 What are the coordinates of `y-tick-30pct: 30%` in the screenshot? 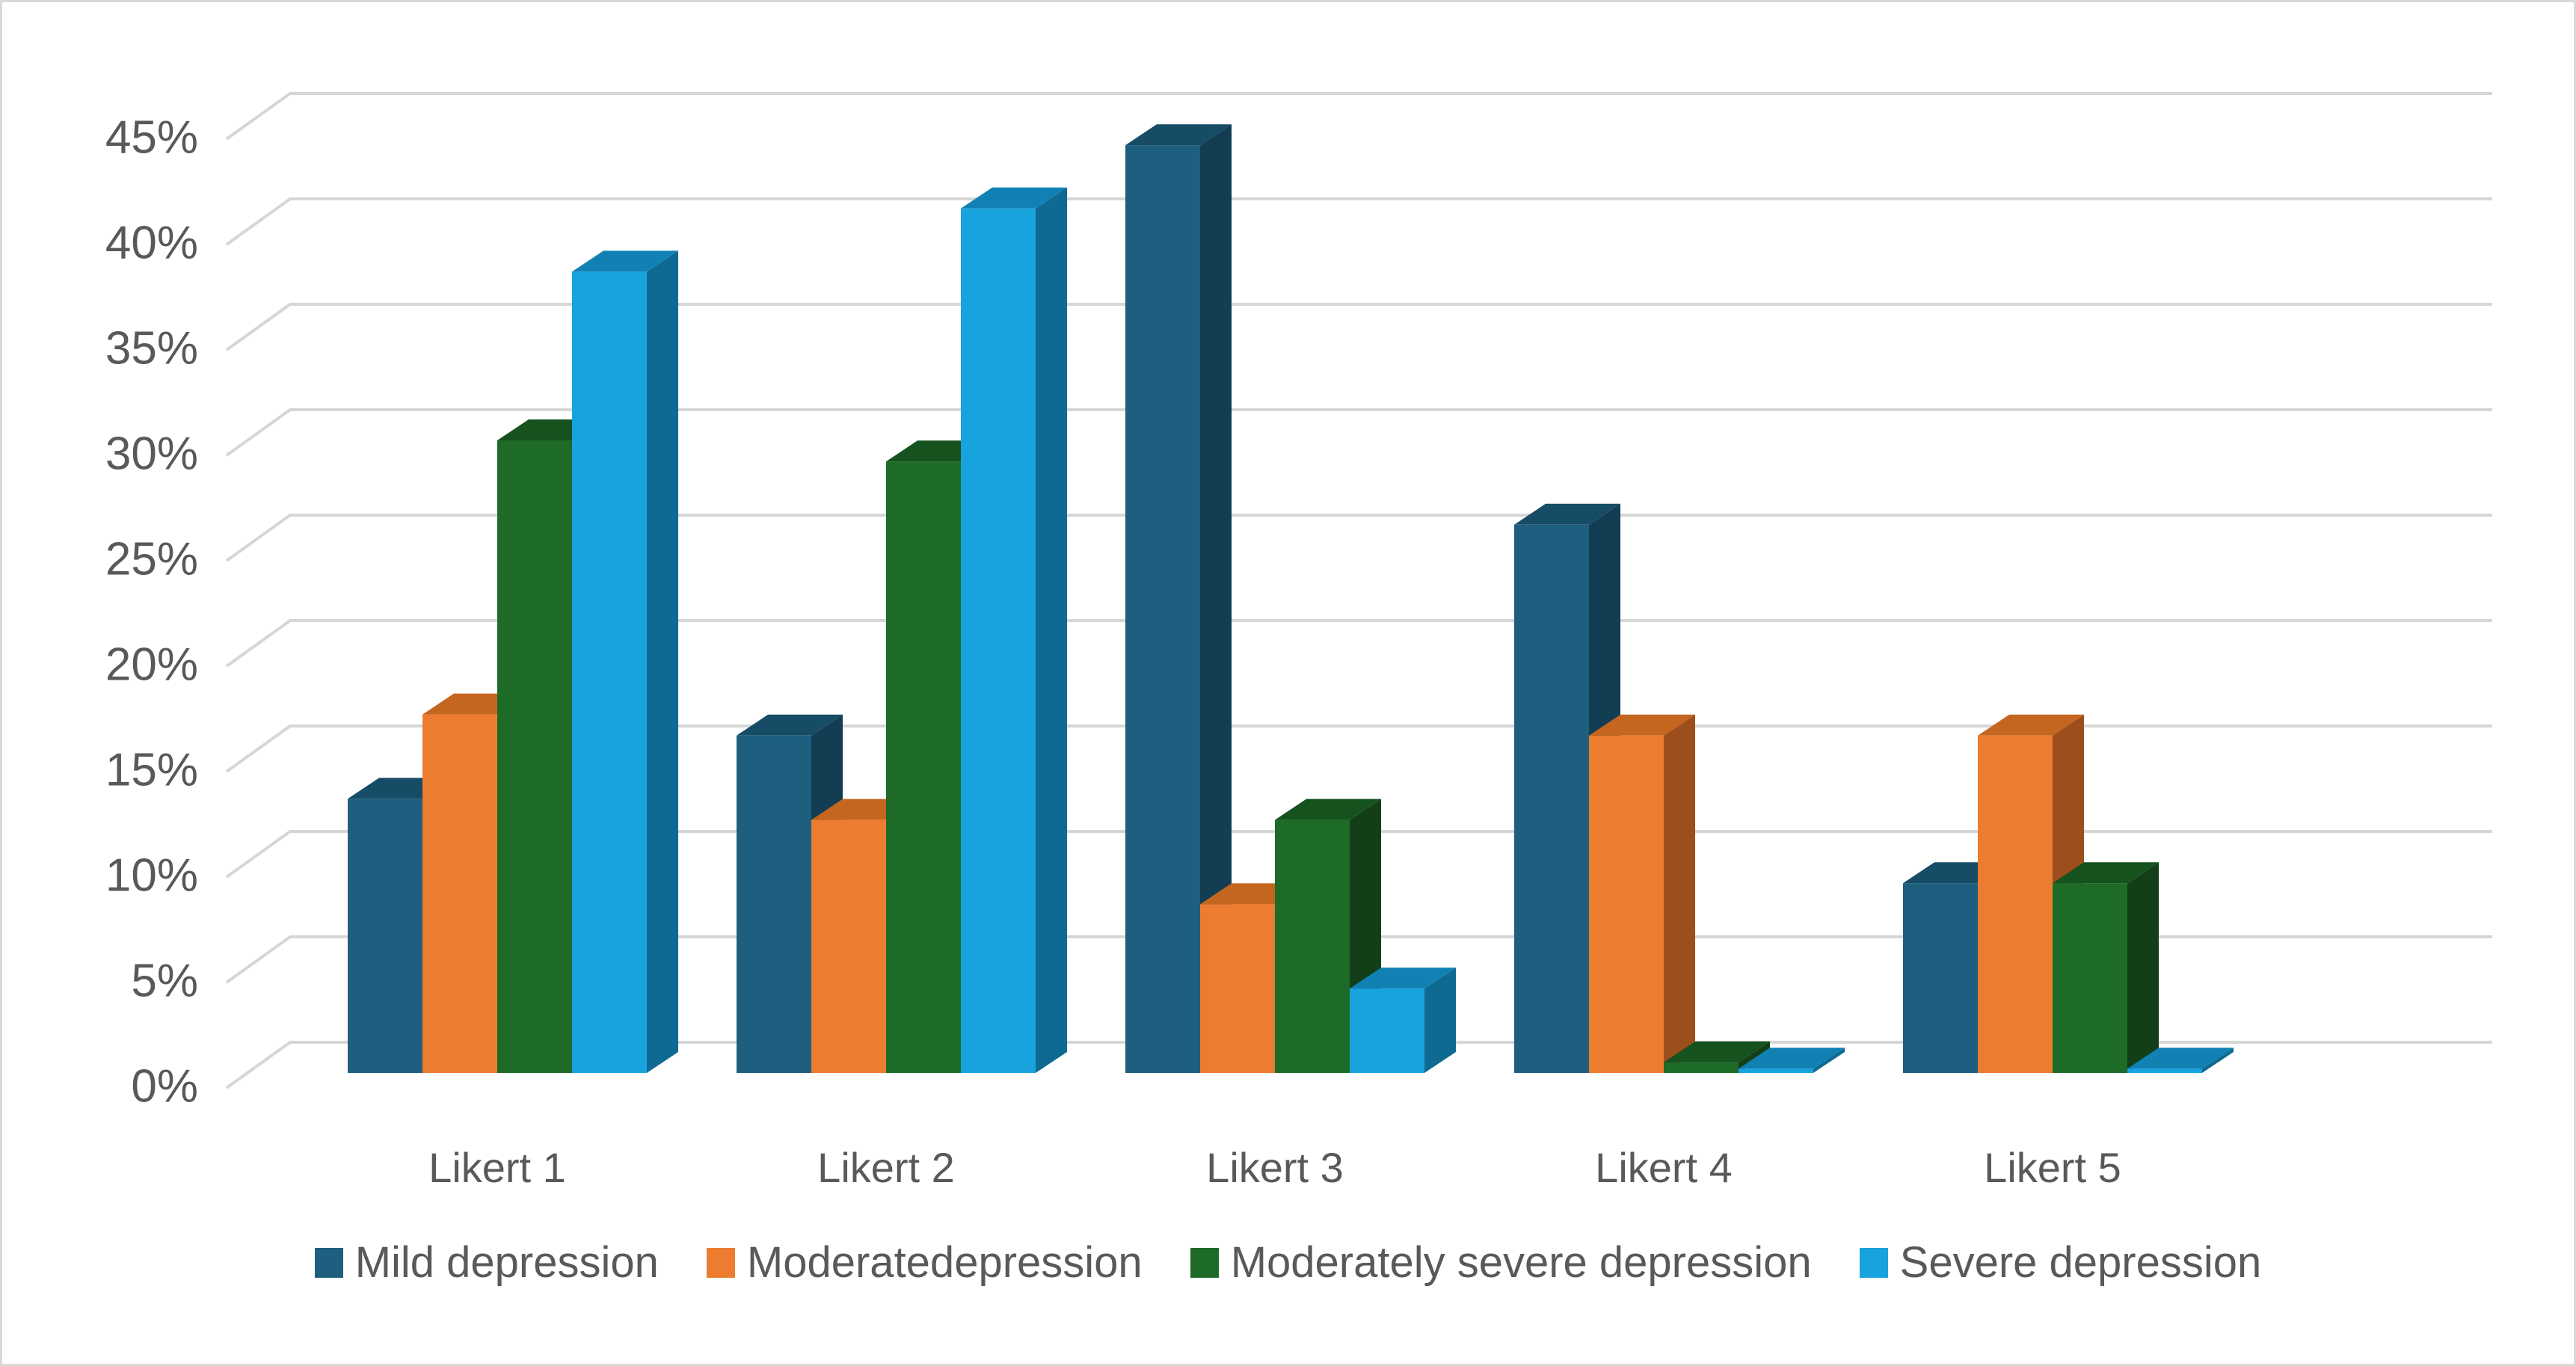 It's located at (151, 453).